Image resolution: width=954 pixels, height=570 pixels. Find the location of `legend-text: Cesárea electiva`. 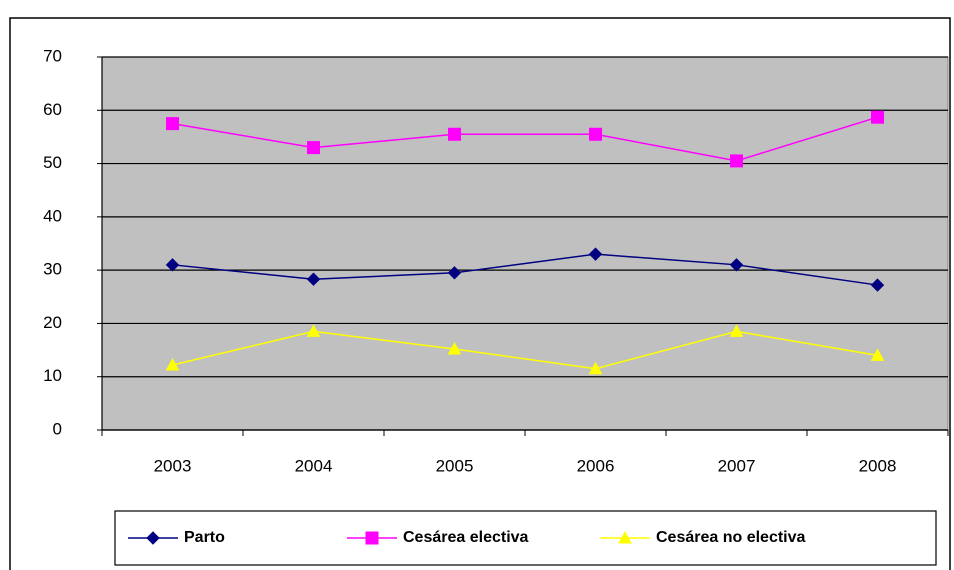

legend-text: Cesárea electiva is located at coordinates (466, 537).